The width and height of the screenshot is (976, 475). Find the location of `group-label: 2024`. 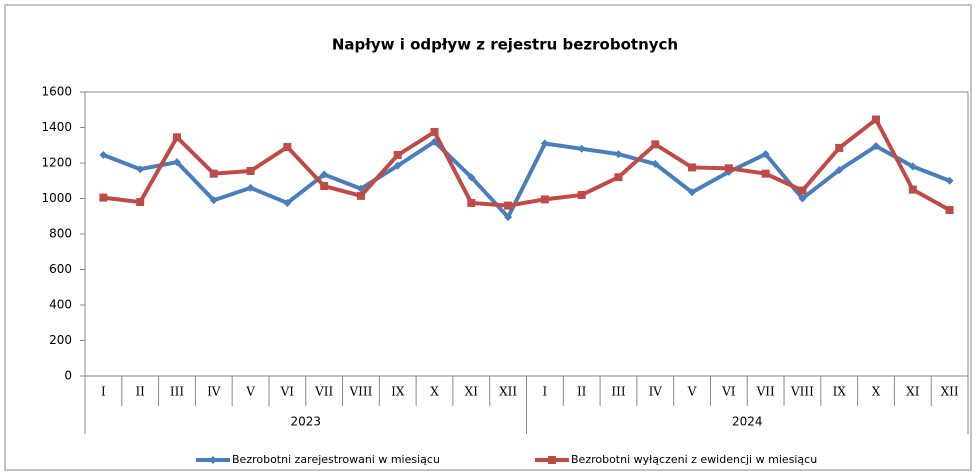

group-label: 2024 is located at coordinates (747, 422).